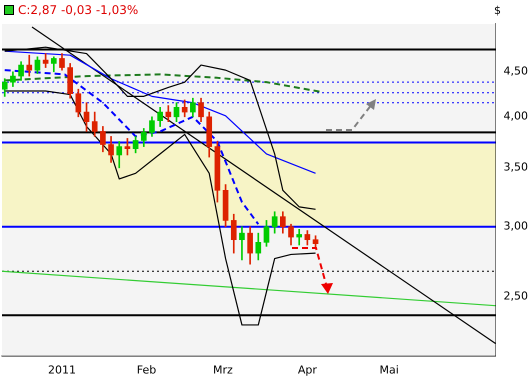 This screenshot has width=531, height=380. I want to click on y-tick-label: 2,50, so click(516, 295).